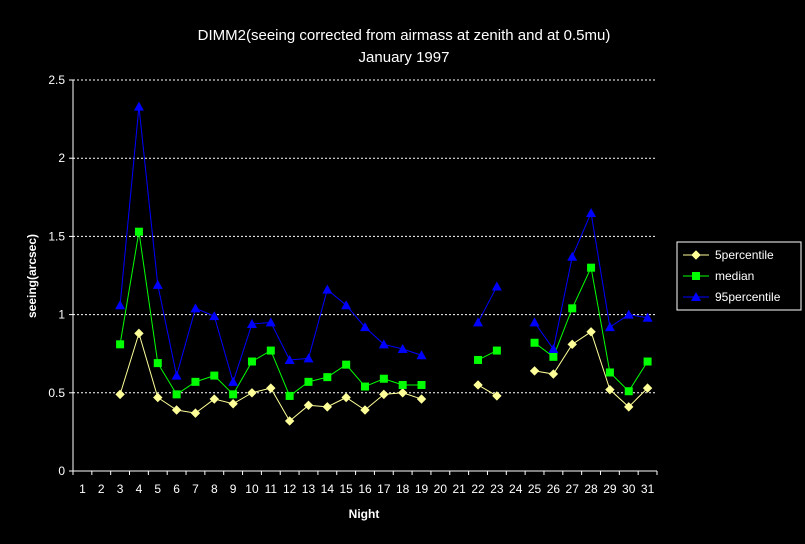 This screenshot has height=544, width=805. I want to click on chart-subtitle: January 1997, so click(404, 57).